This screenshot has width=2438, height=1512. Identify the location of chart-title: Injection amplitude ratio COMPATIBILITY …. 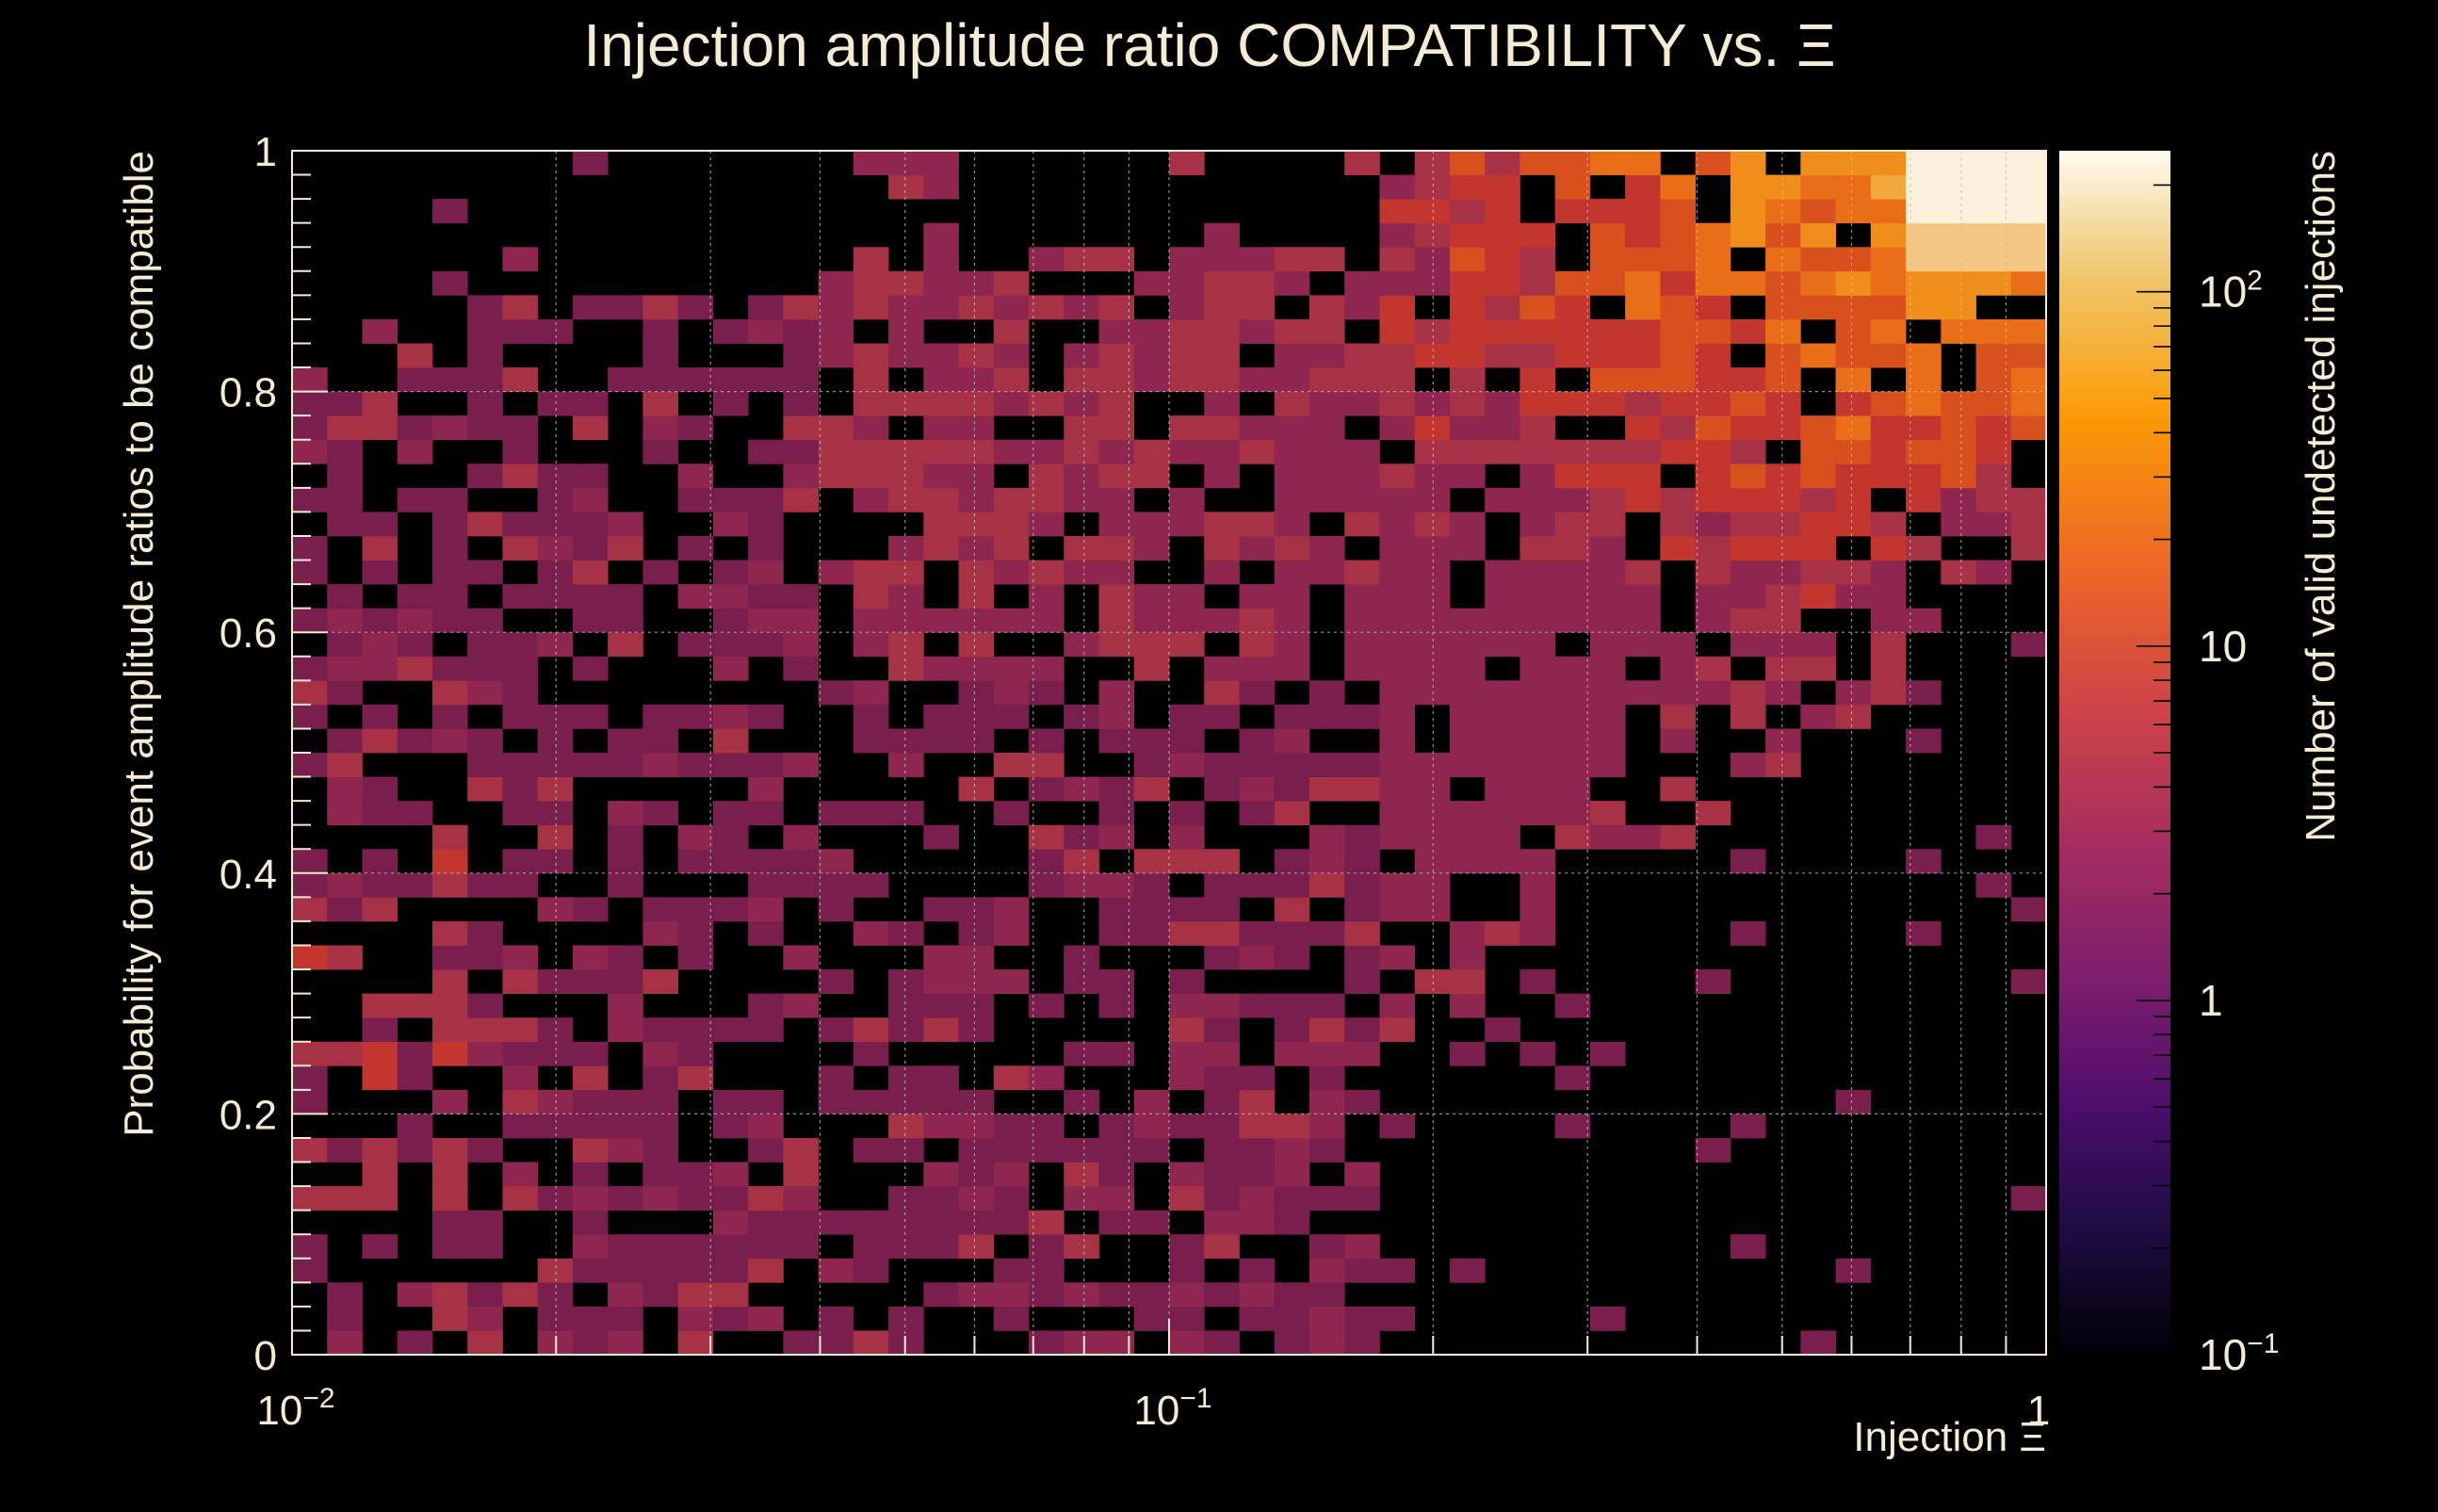
(1209, 45).